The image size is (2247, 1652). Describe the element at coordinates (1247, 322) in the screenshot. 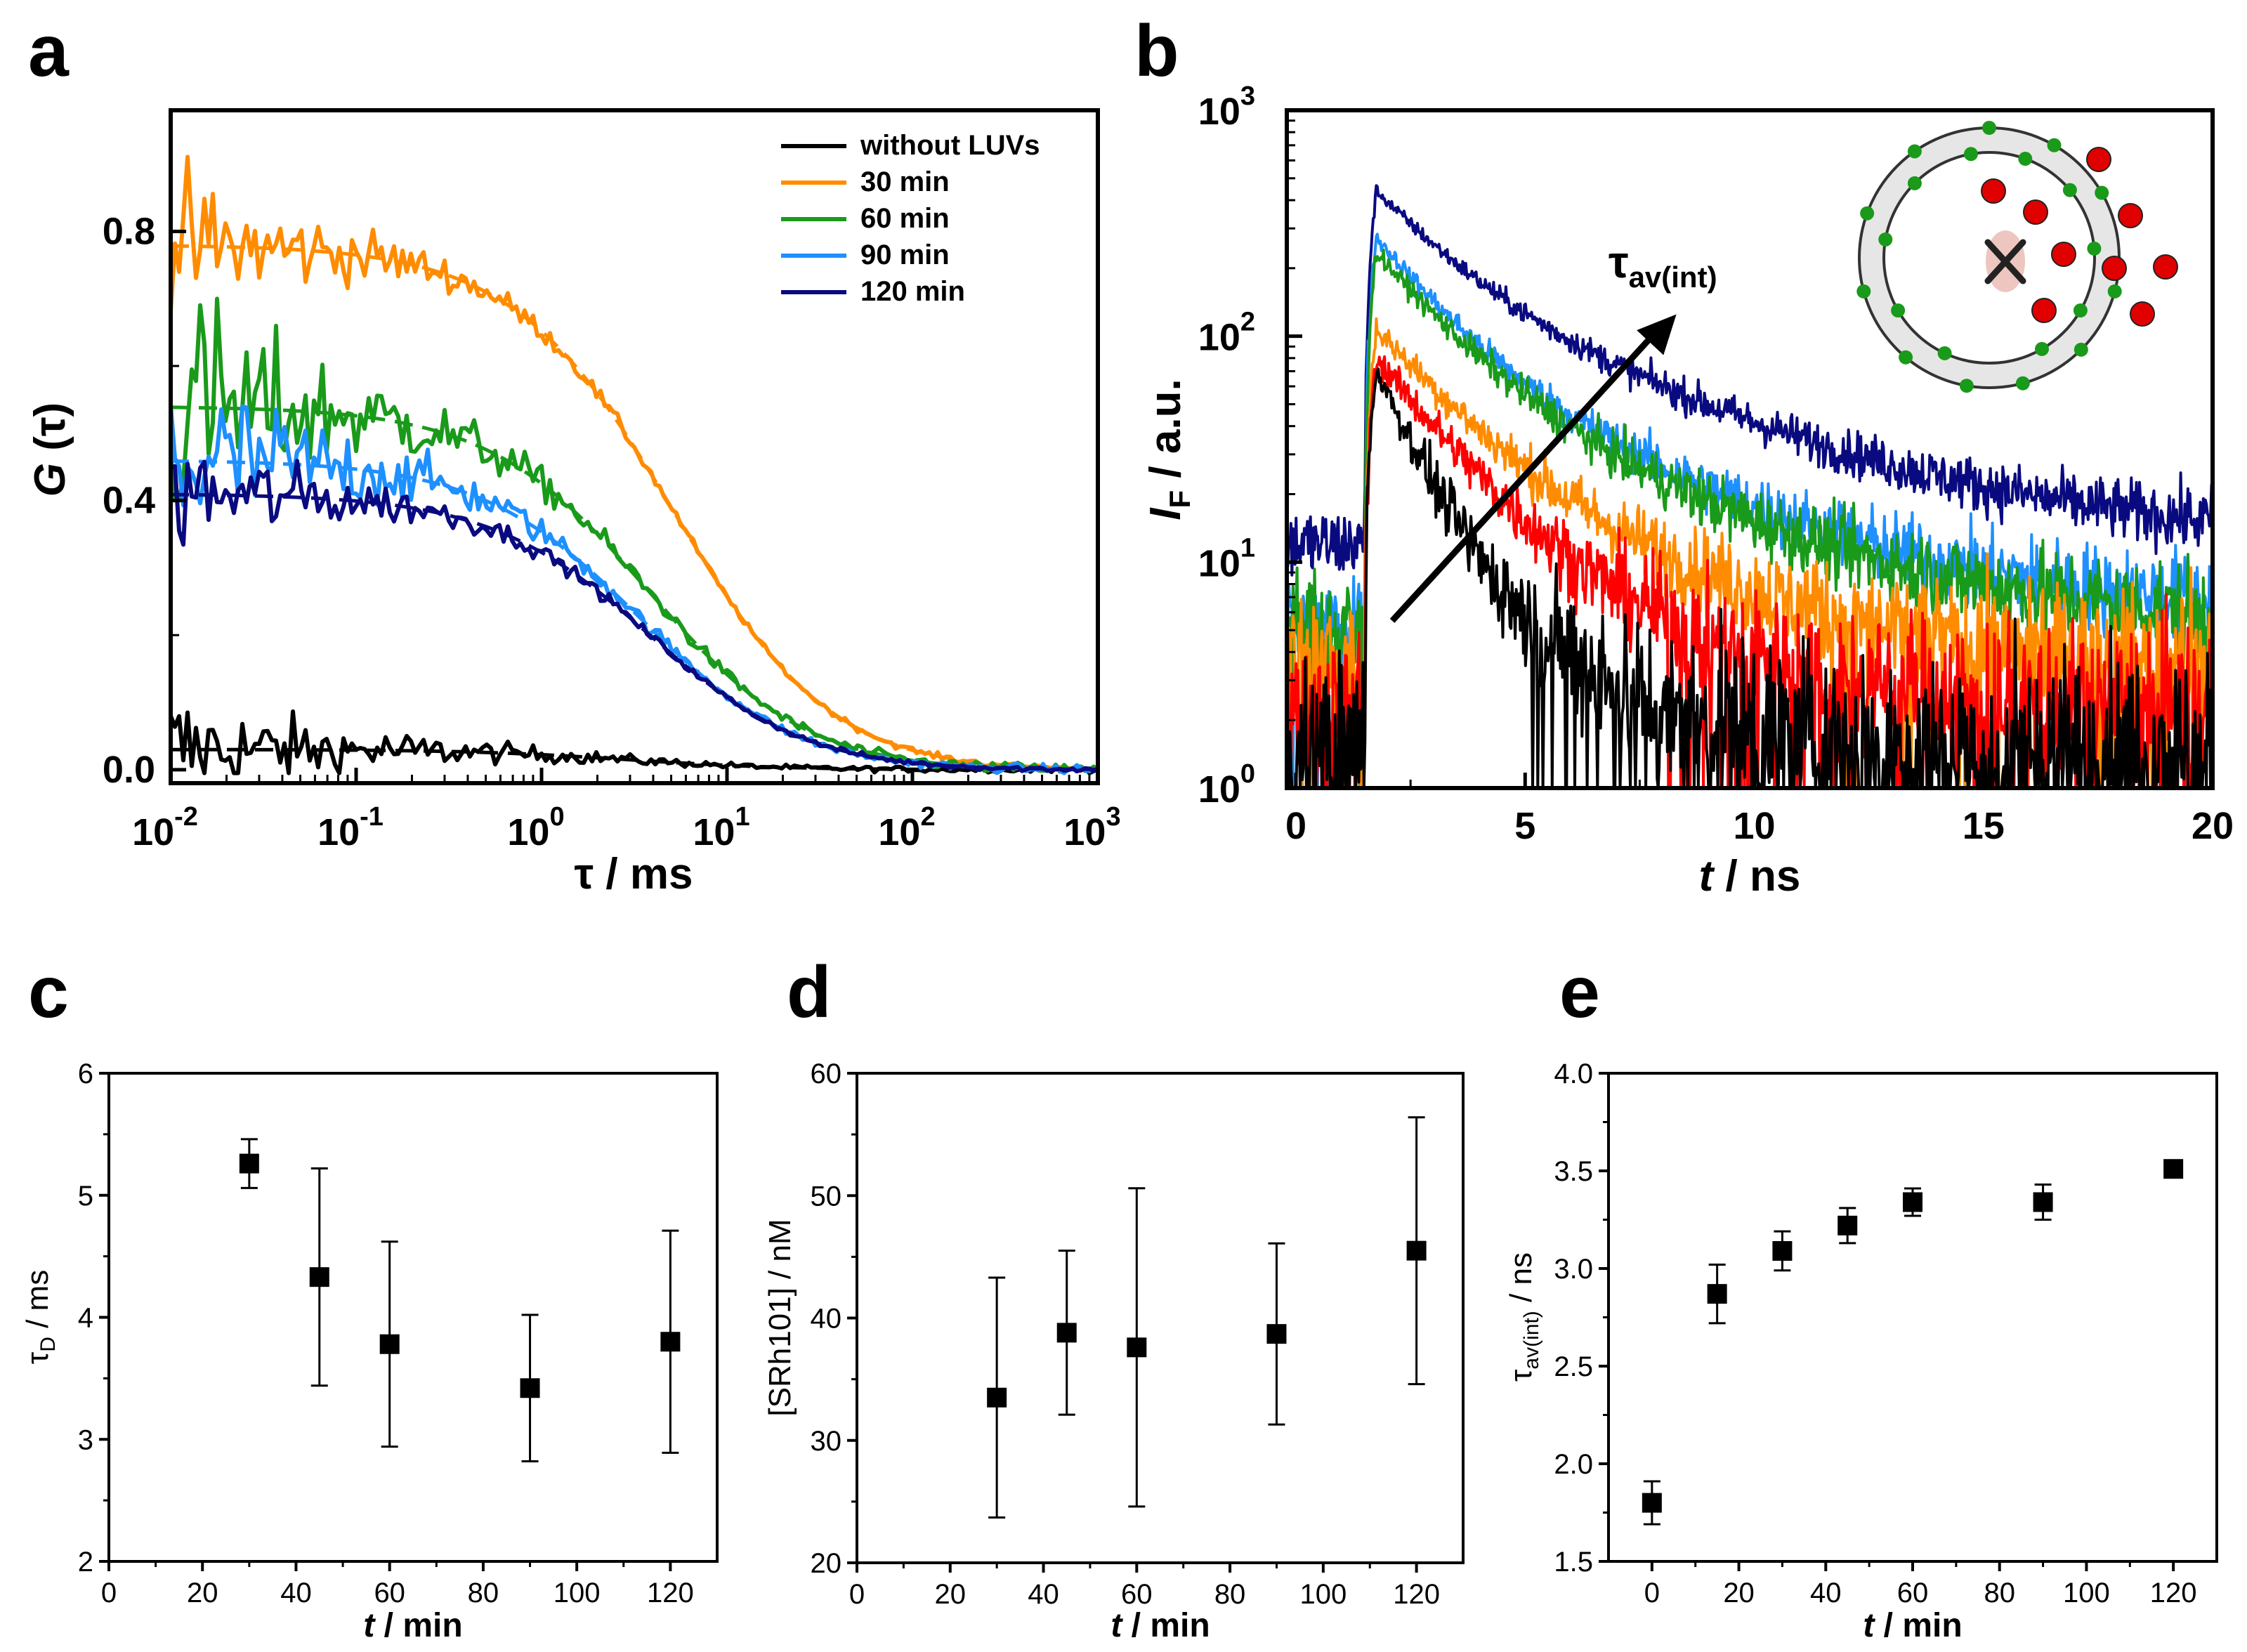

I see `panel-b-y-tick-exp: 2` at that location.